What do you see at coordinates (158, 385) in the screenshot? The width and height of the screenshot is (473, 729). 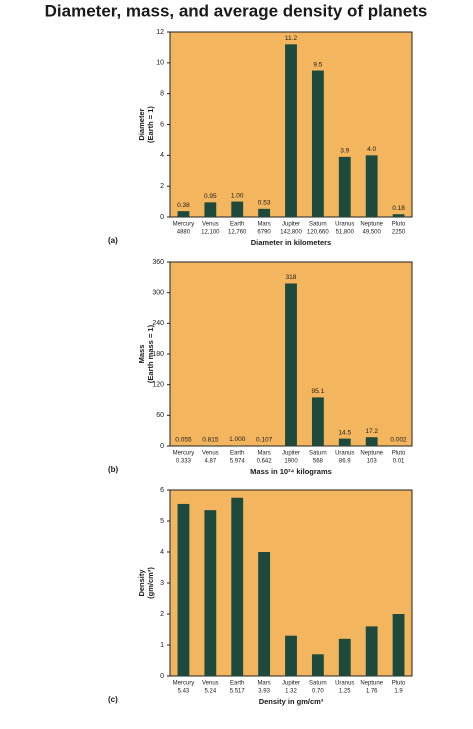 I see `y-tick-label: 120` at bounding box center [158, 385].